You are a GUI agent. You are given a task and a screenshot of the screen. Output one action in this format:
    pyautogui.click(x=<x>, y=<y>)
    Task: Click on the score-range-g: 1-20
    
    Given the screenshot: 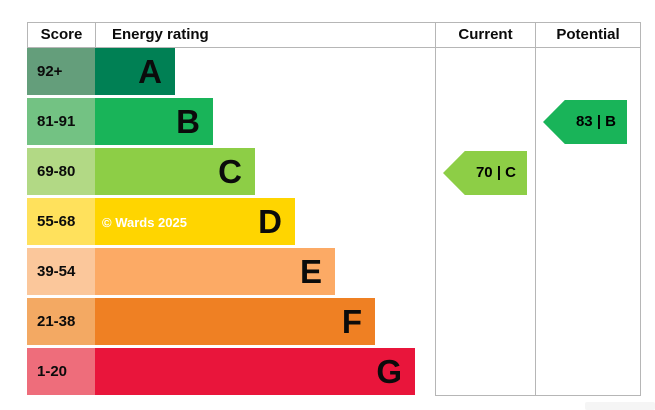 What is the action you would take?
    pyautogui.click(x=61, y=371)
    